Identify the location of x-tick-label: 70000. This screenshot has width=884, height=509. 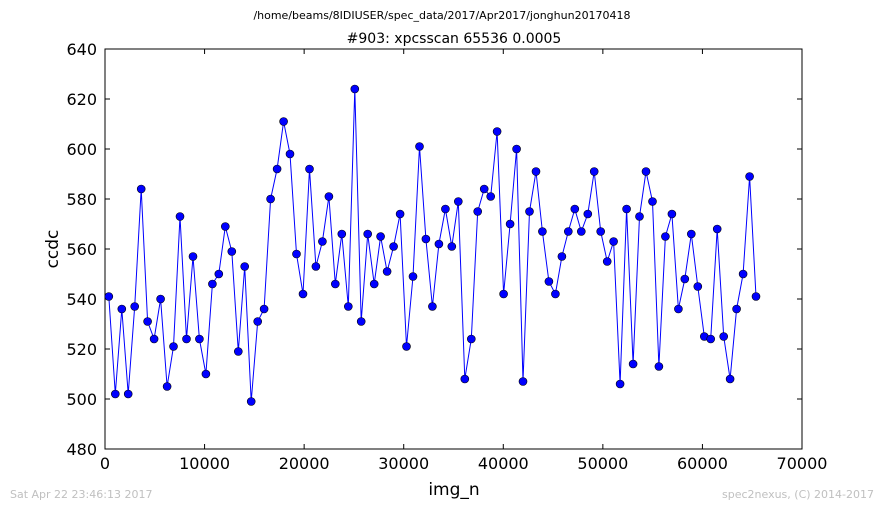
(802, 463).